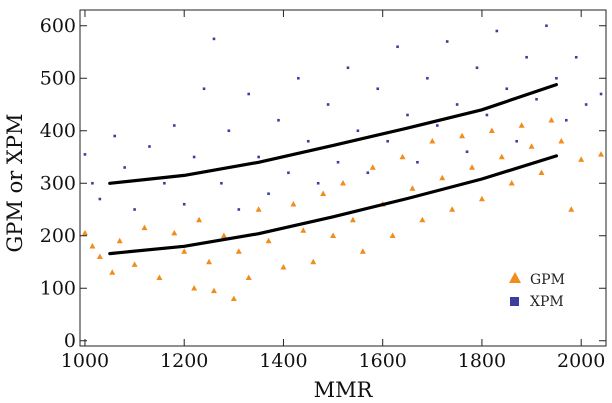 The image size is (612, 403). What do you see at coordinates (514, 301) in the screenshot?
I see `legend-xpm-marker` at bounding box center [514, 301].